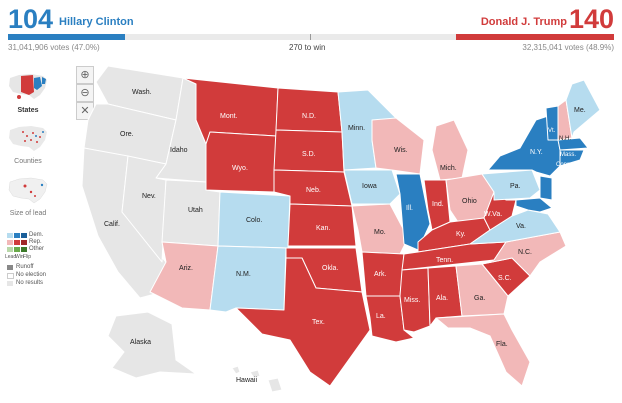 This screenshot has height=403, width=622. I want to click on legend-other-flip, so click(24, 249).